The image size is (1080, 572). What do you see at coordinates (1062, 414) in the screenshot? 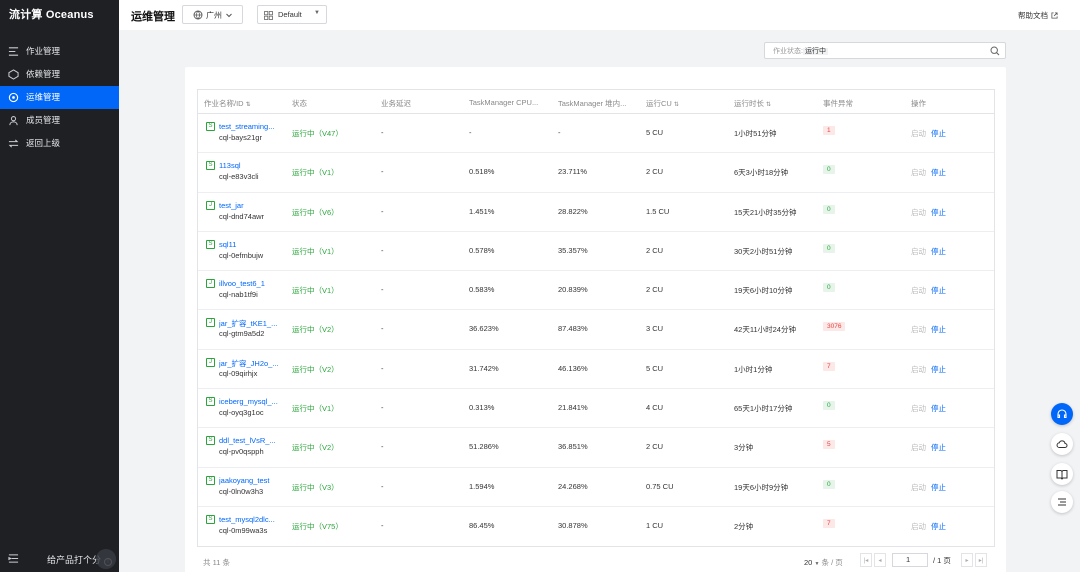
I see `customer-service-button` at bounding box center [1062, 414].